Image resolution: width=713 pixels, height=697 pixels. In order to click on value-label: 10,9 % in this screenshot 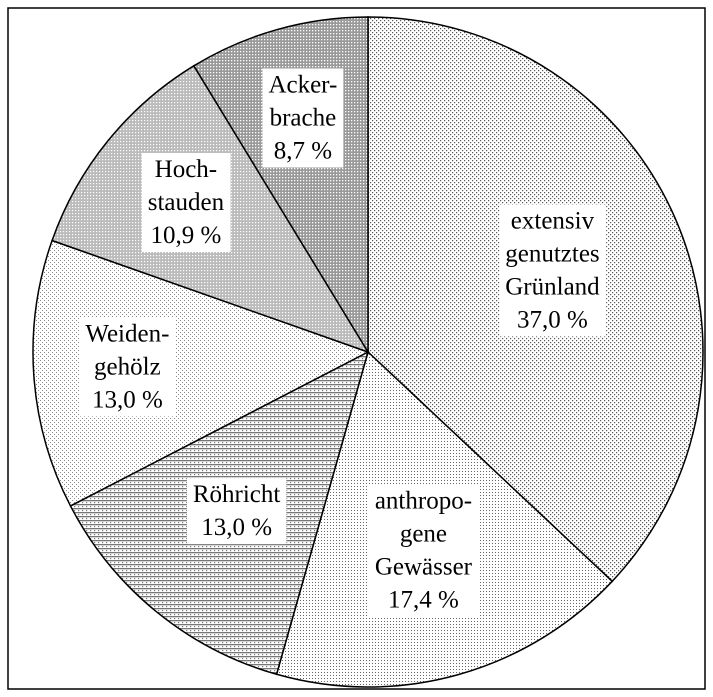, I will do `click(185, 235)`.